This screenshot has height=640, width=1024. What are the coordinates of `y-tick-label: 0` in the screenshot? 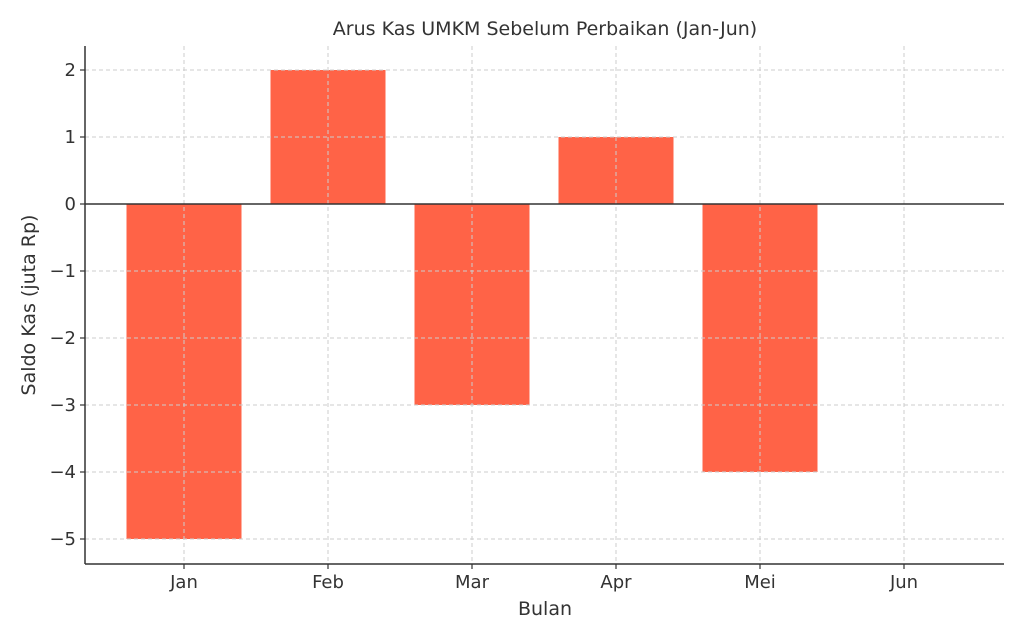 It's located at (70, 204).